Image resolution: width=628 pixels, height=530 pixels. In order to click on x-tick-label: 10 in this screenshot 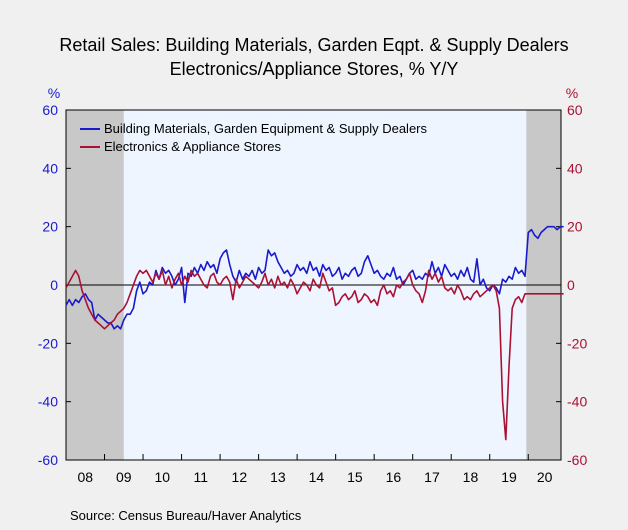, I will do `click(163, 477)`.